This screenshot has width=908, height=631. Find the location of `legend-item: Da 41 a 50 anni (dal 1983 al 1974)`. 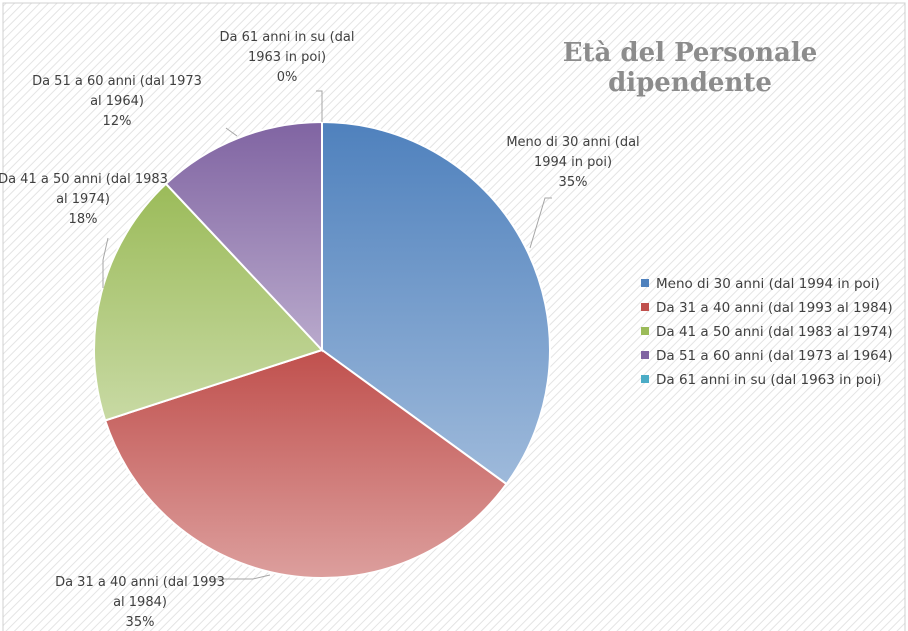

legend-item: Da 41 a 50 anni (dal 1983 al 1974) is located at coordinates (767, 332).